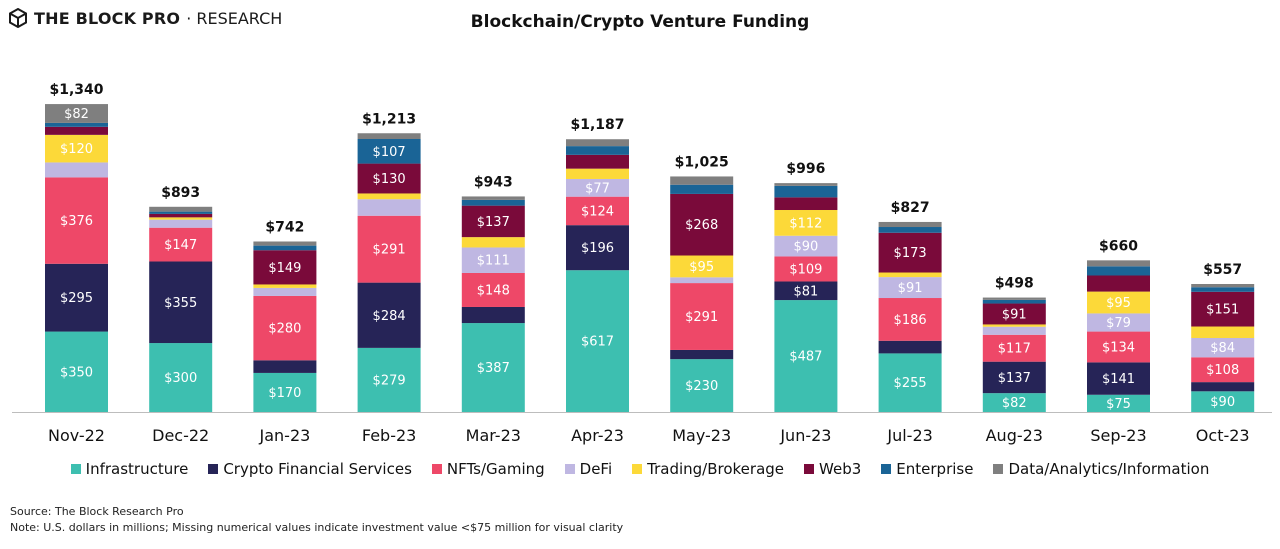 The image size is (1280, 549). What do you see at coordinates (1222, 310) in the screenshot?
I see `data-label-web3-oct-23: $151` at bounding box center [1222, 310].